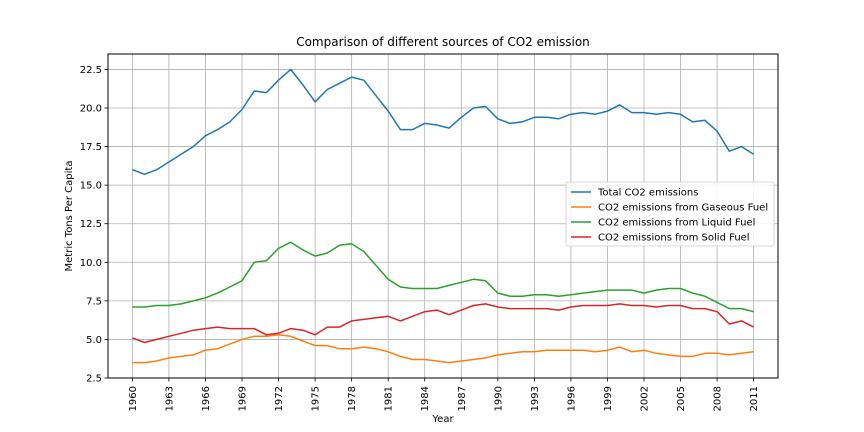 The image size is (864, 432). What do you see at coordinates (674, 238) in the screenshot?
I see `legend-label-3: CO2 emissions from Solid Fuel` at bounding box center [674, 238].